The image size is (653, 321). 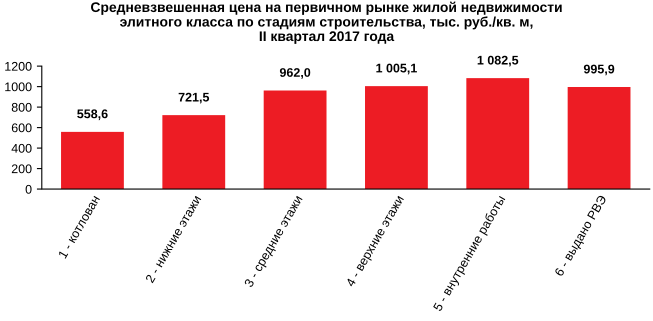 I want to click on data-label: 1 005,1, so click(x=396, y=69).